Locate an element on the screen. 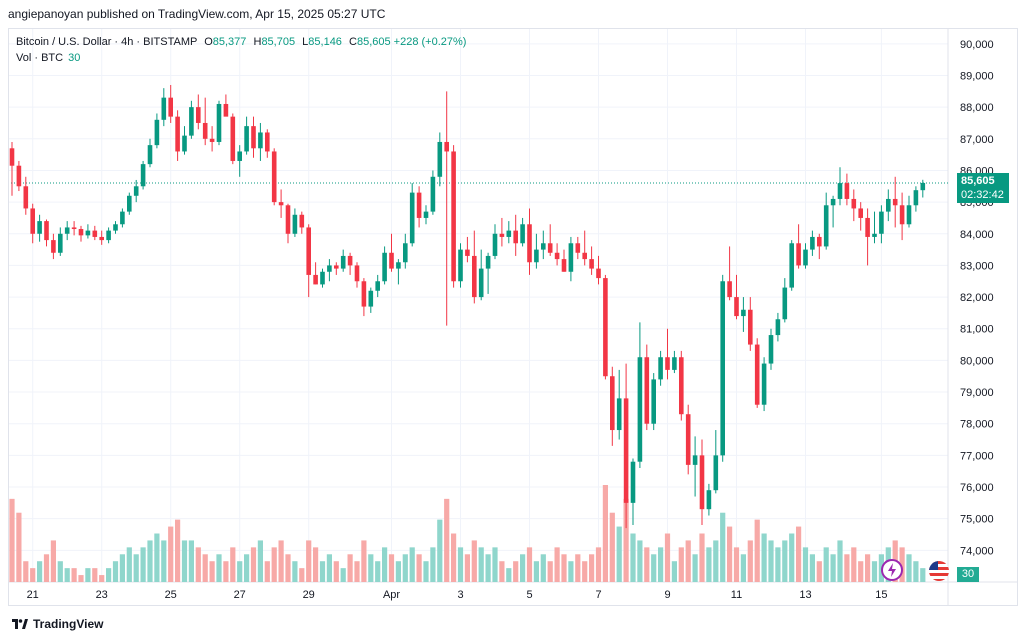  time-tick-label: 15 is located at coordinates (881, 595).